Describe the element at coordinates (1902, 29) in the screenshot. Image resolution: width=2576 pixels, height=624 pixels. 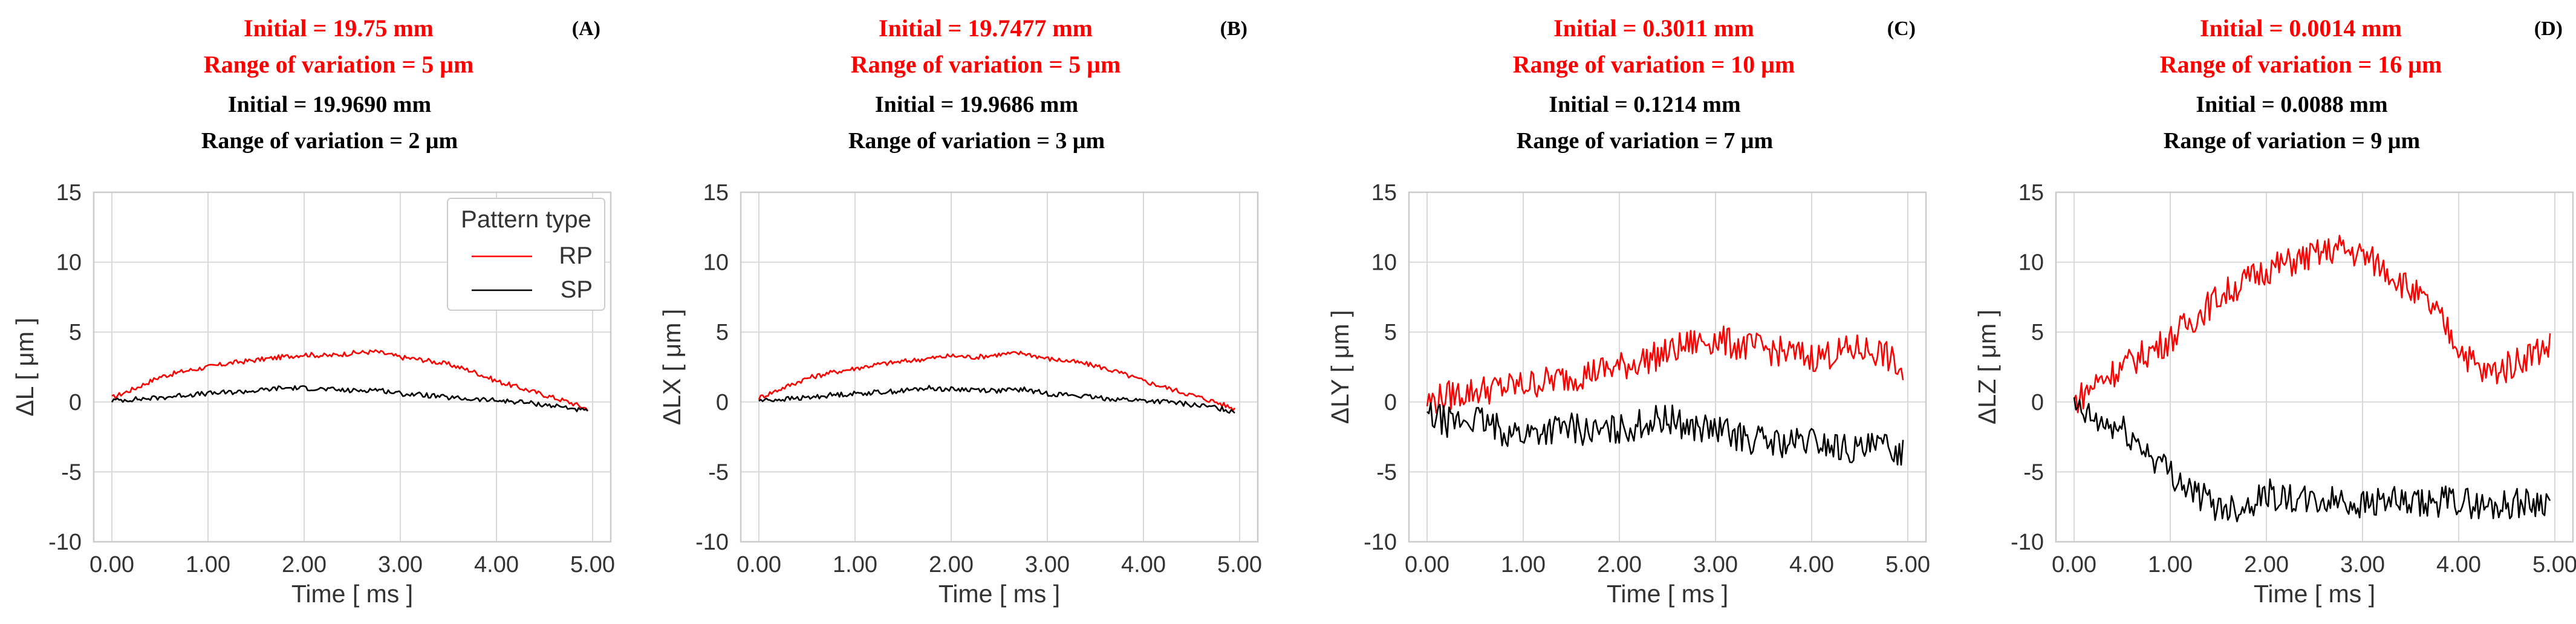
I see `panel-letter: (C)` at that location.